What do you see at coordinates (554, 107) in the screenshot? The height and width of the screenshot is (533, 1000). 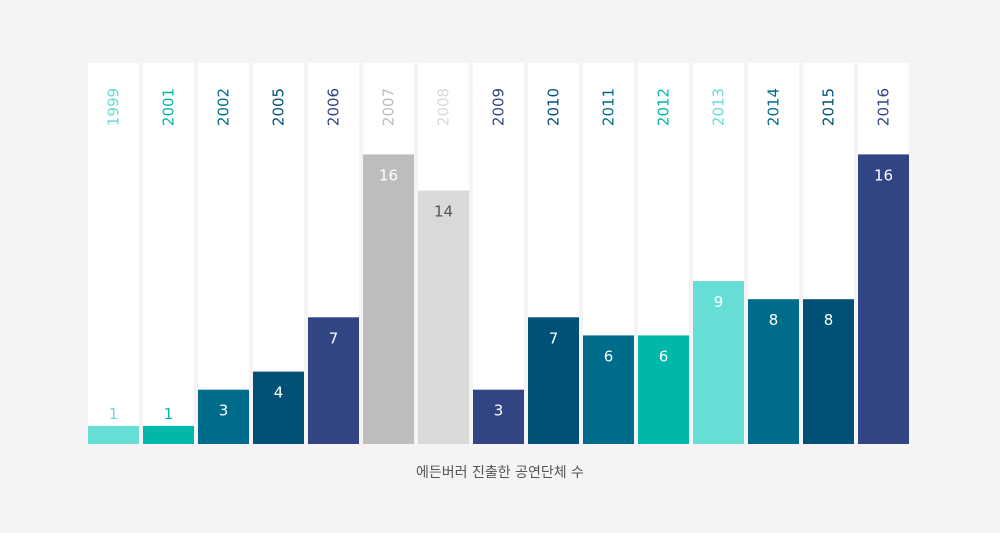 I see `year-label: 2010` at bounding box center [554, 107].